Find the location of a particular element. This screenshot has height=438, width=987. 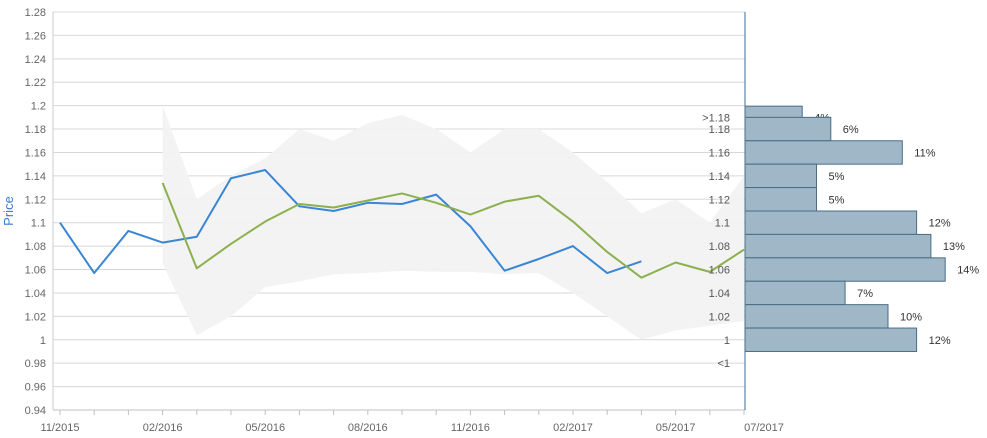

histogram-bin-label: 1.04 is located at coordinates (719, 294).